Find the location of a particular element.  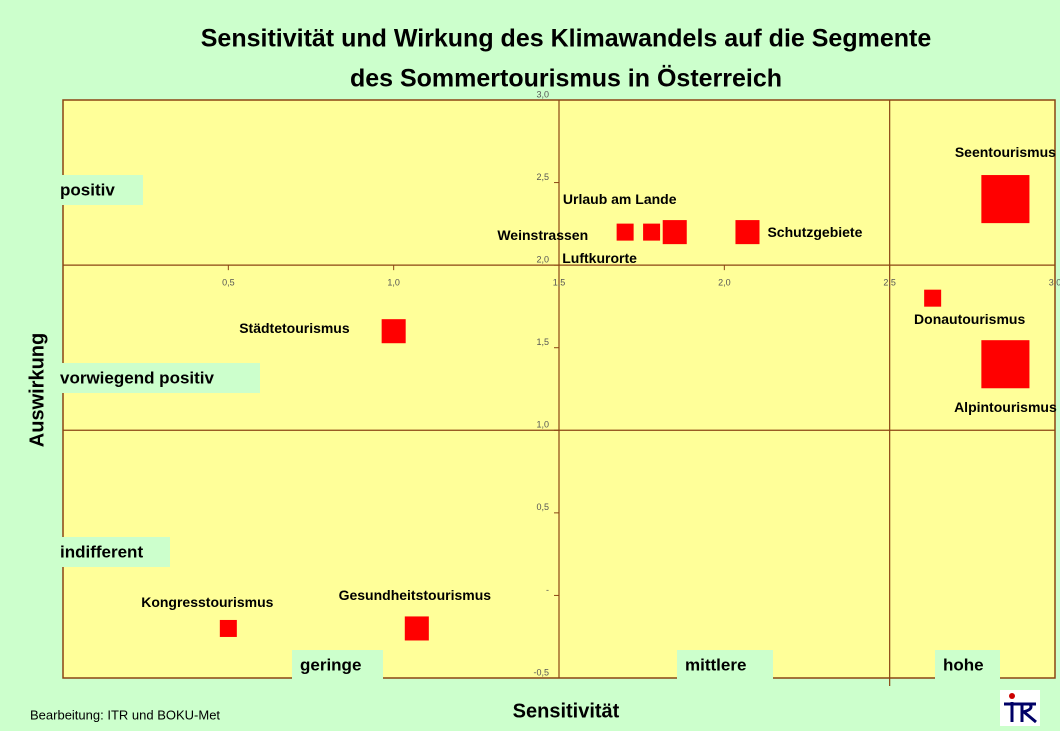

y-tick-label: -0,5 is located at coordinates (541, 672).